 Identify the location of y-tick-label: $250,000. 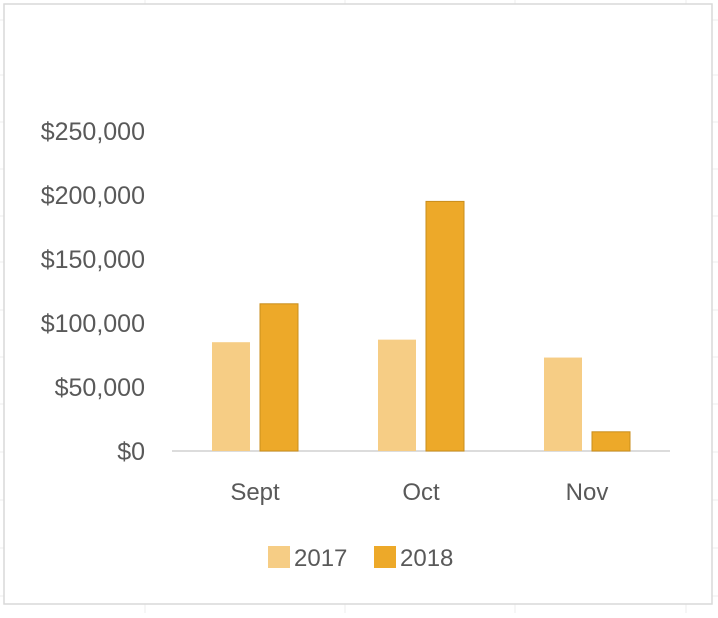
(93, 132).